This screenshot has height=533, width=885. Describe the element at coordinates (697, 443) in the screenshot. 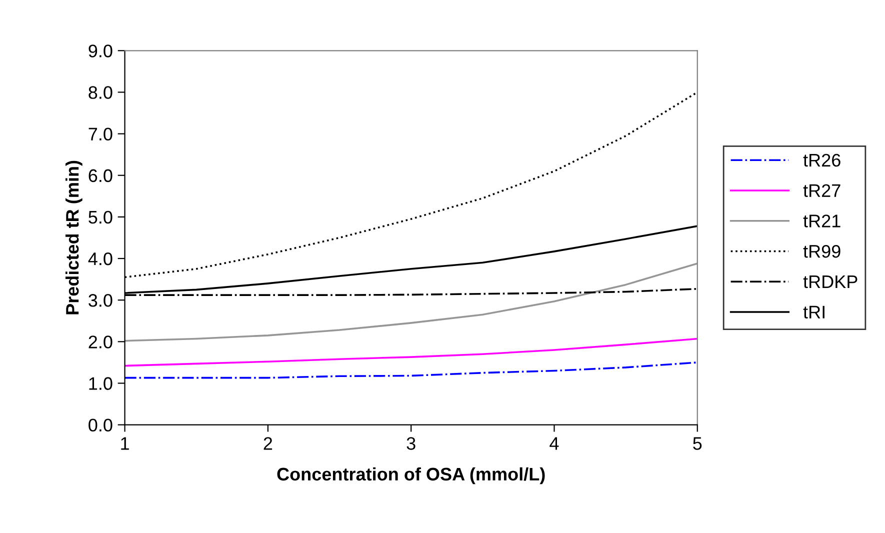

I see `x-tick-label: 5` at that location.